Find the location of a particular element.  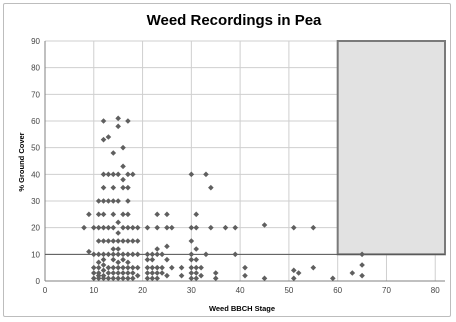

x-tick-label: 70 is located at coordinates (386, 290).